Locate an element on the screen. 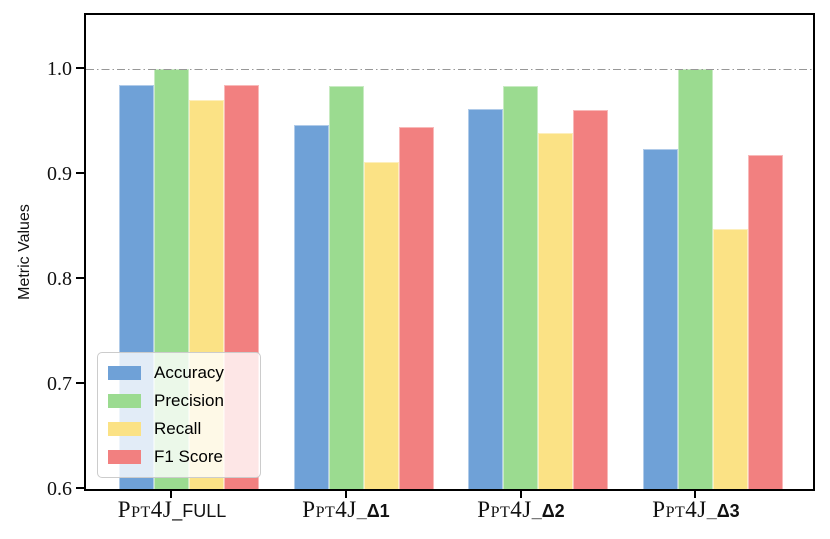 The width and height of the screenshot is (830, 539). x-tick-label-ppt4j-full: Ppt4J_FULL is located at coordinates (172, 511).